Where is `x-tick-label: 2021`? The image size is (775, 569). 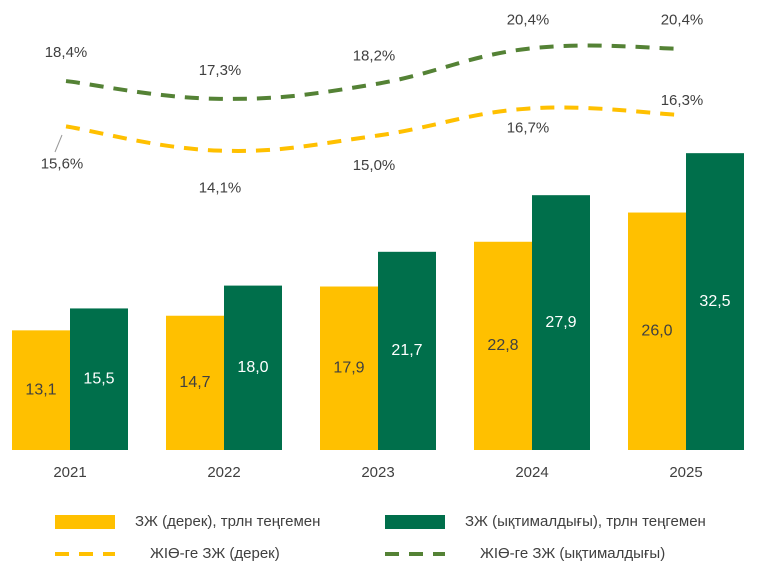
x-tick-label: 2021 is located at coordinates (69, 472).